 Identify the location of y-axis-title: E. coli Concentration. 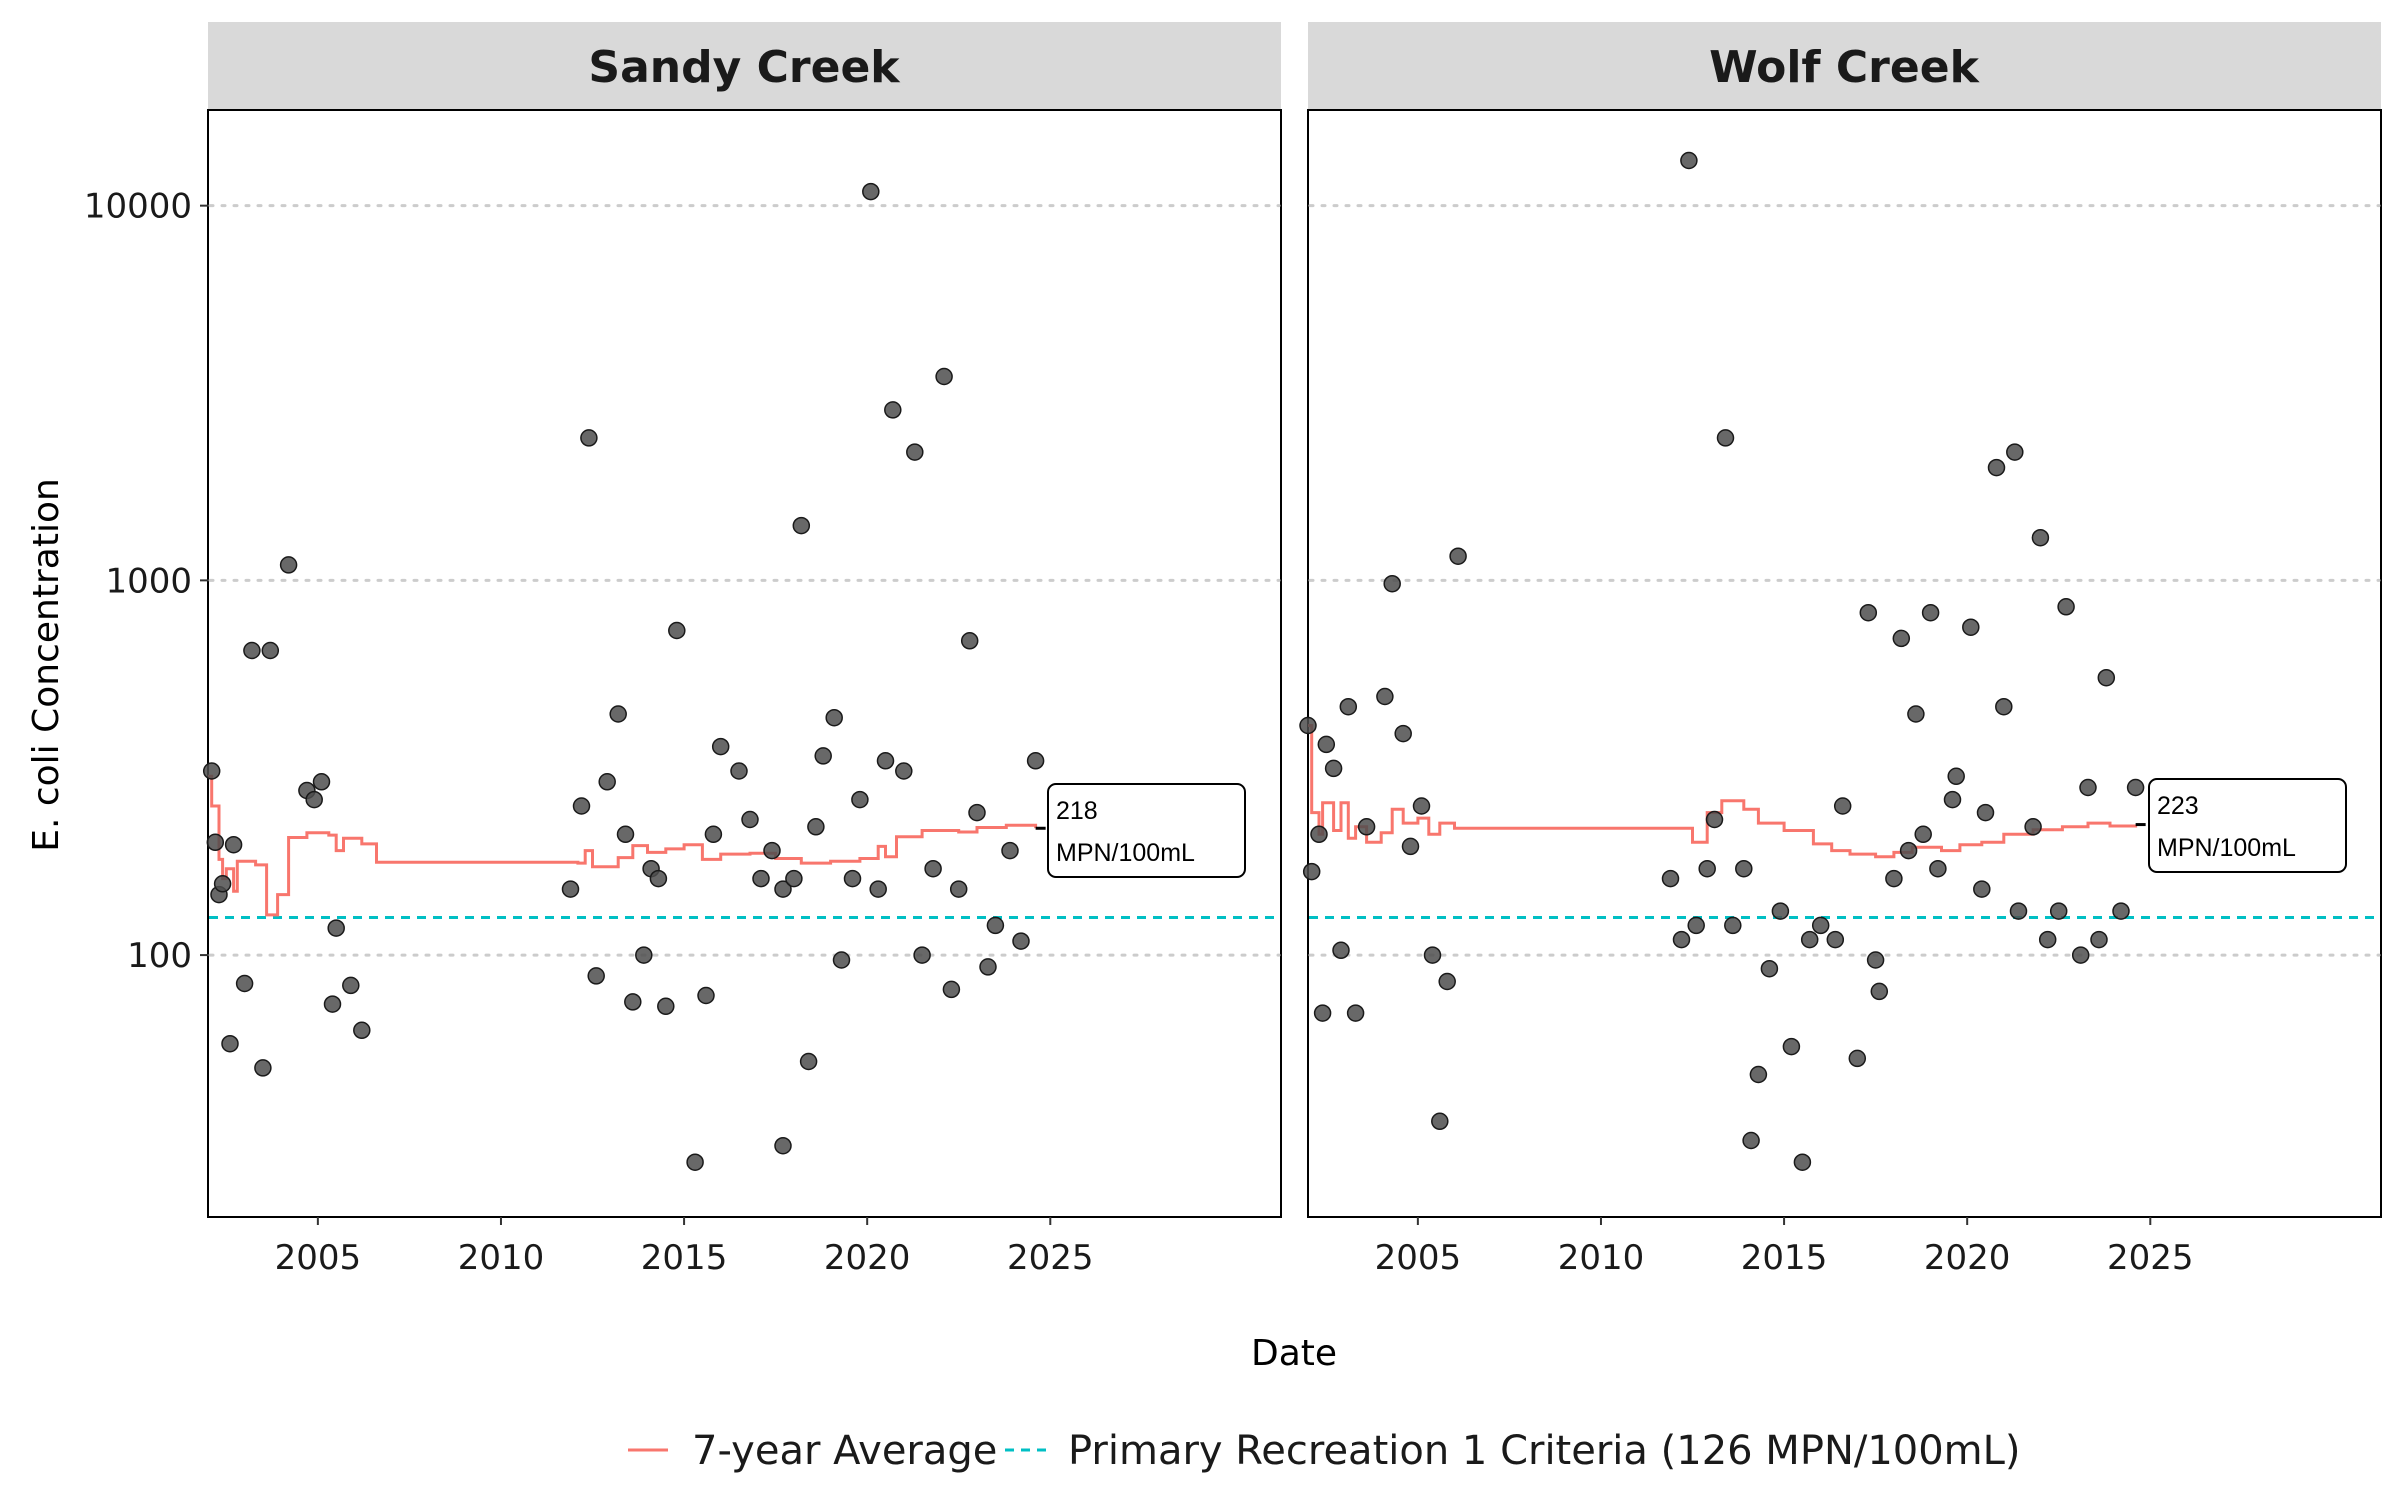
(46, 665).